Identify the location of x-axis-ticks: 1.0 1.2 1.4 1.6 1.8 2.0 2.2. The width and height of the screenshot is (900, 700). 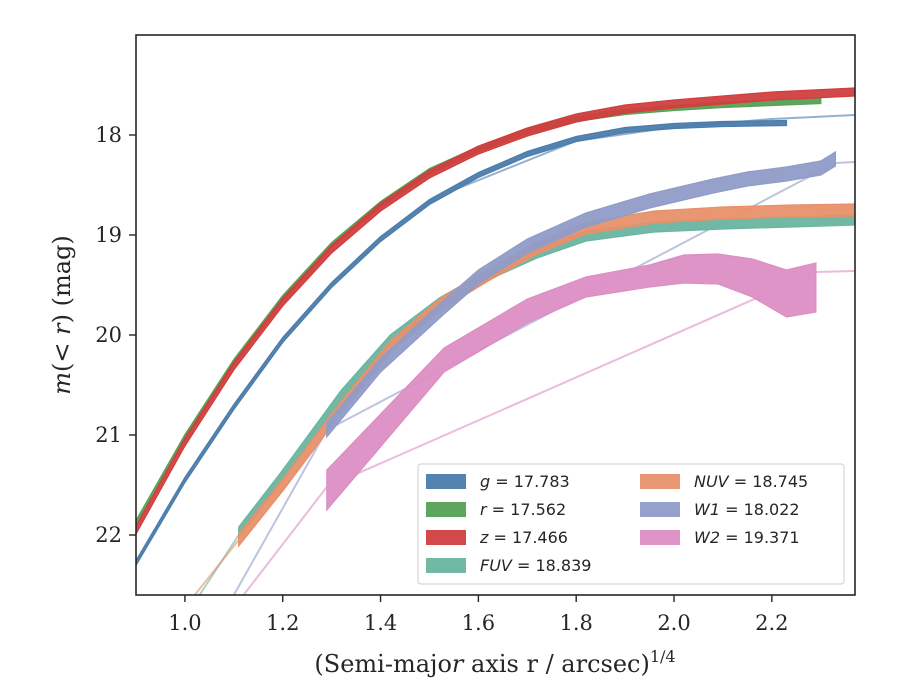
(478, 615).